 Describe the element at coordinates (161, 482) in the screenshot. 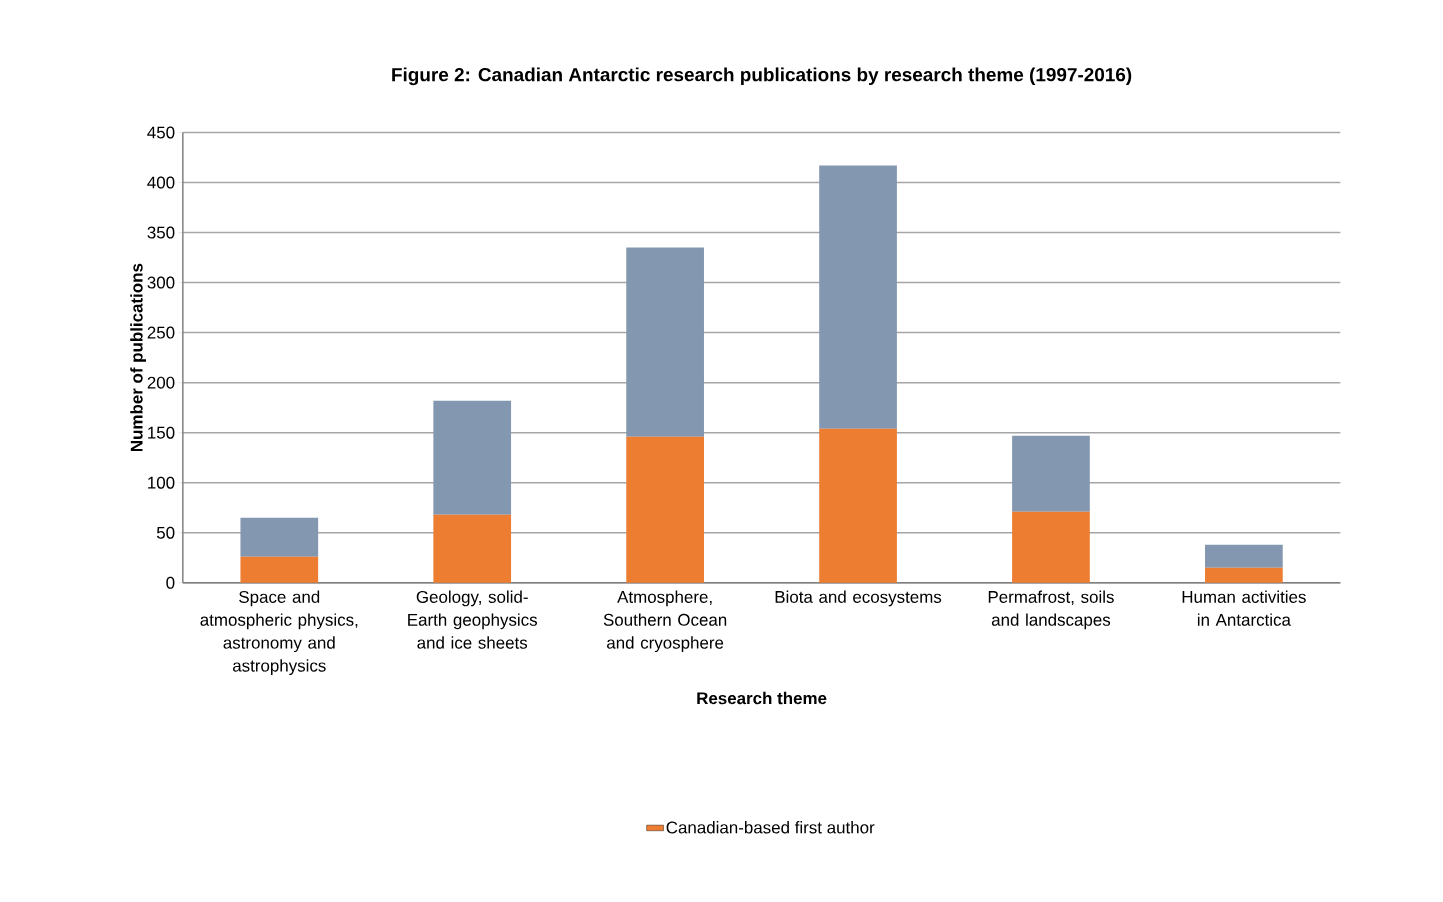

I see `y-tick-label: 100` at that location.